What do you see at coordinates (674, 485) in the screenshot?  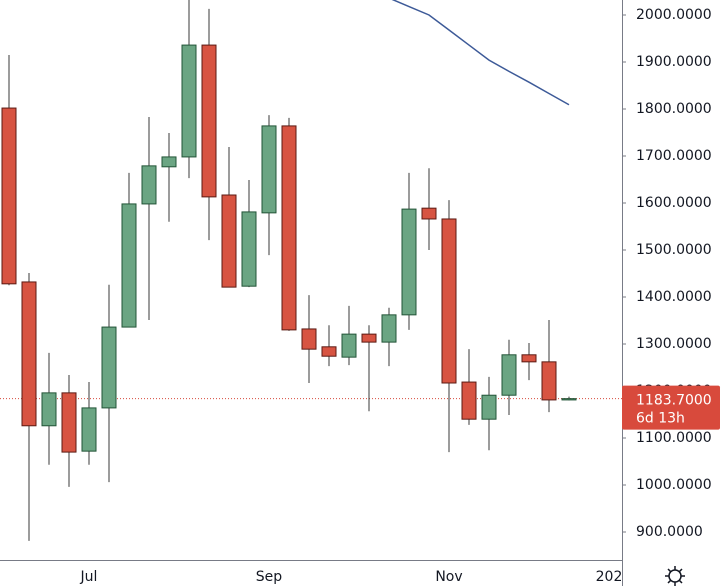 I see `y-tick-label: 1000.0000` at bounding box center [674, 485].